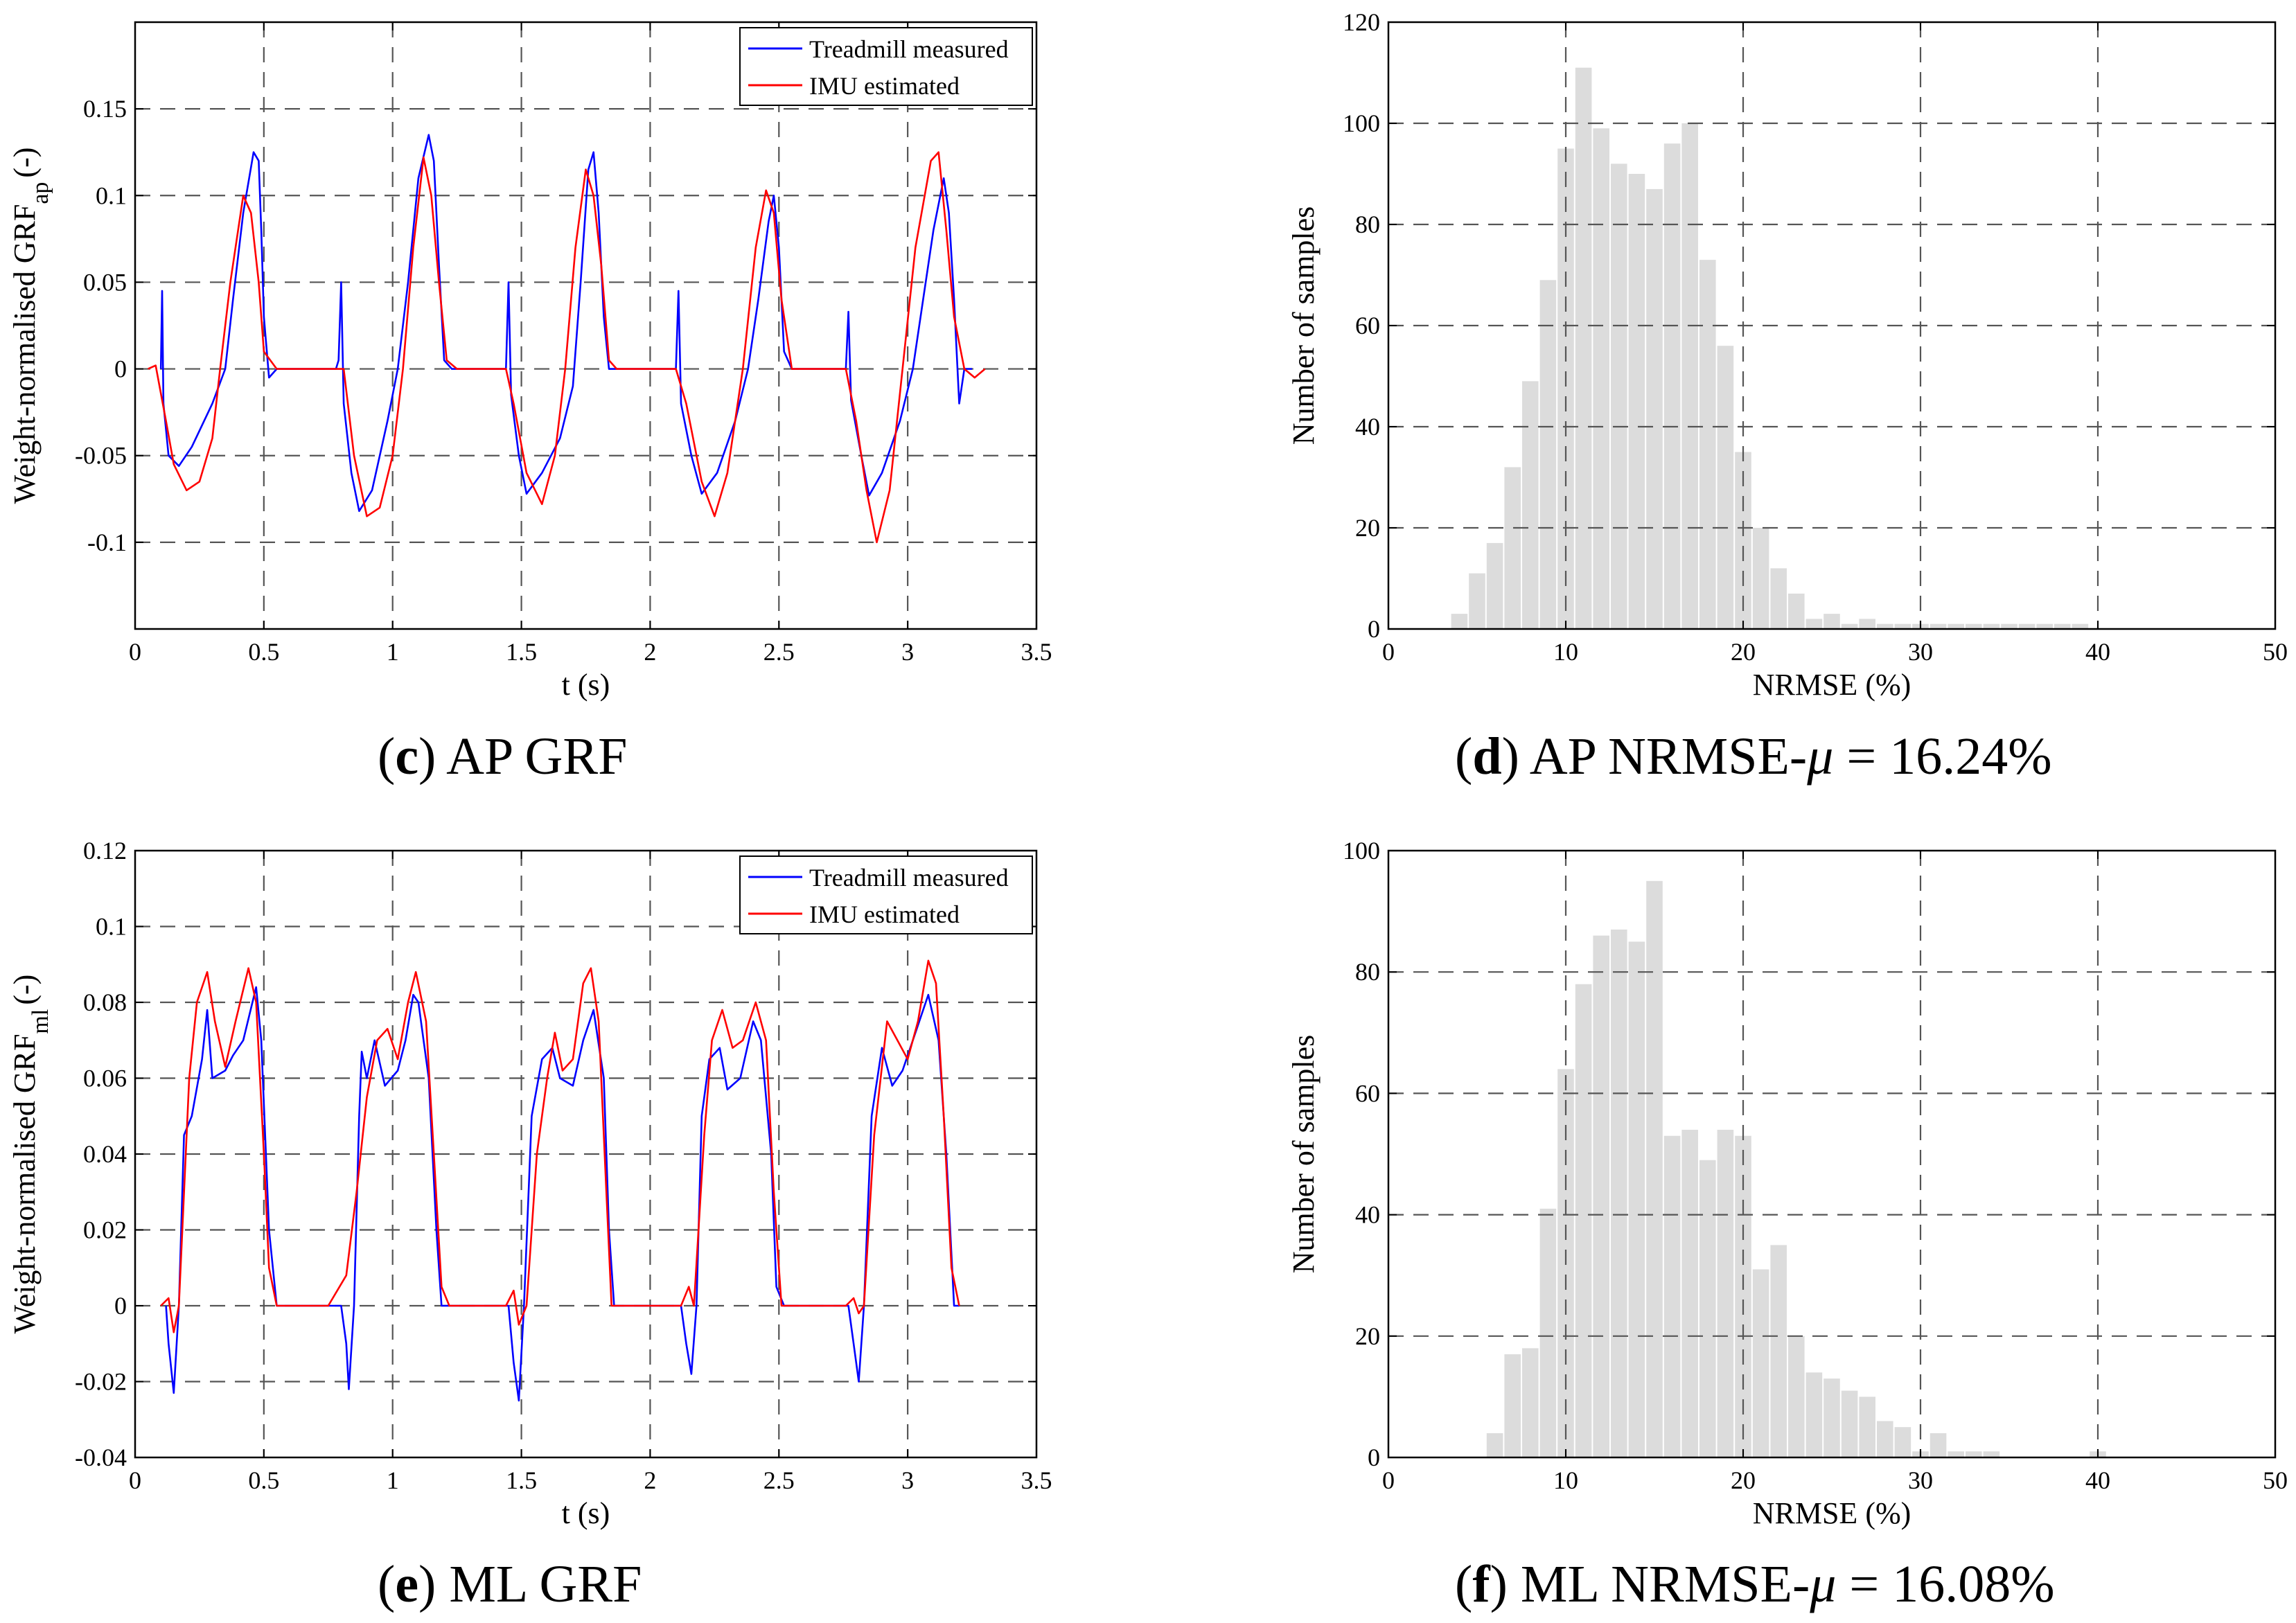 Image resolution: width=2296 pixels, height=1623 pixels. I want to click on panel-caption: (e) ML GRF, so click(510, 1584).